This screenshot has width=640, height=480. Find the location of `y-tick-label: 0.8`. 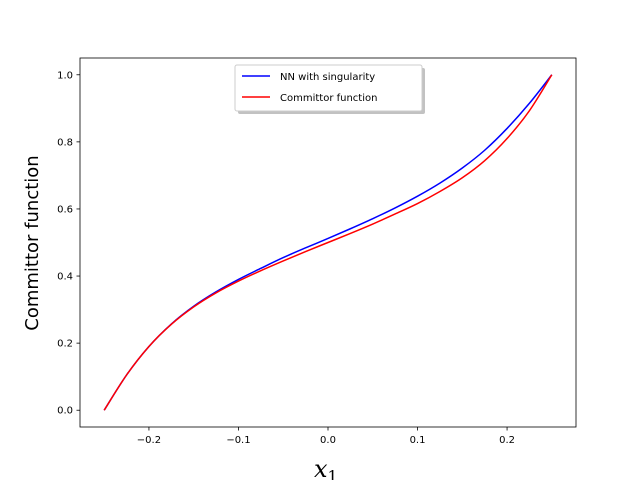

y-tick-label: 0.8 is located at coordinates (65, 142).